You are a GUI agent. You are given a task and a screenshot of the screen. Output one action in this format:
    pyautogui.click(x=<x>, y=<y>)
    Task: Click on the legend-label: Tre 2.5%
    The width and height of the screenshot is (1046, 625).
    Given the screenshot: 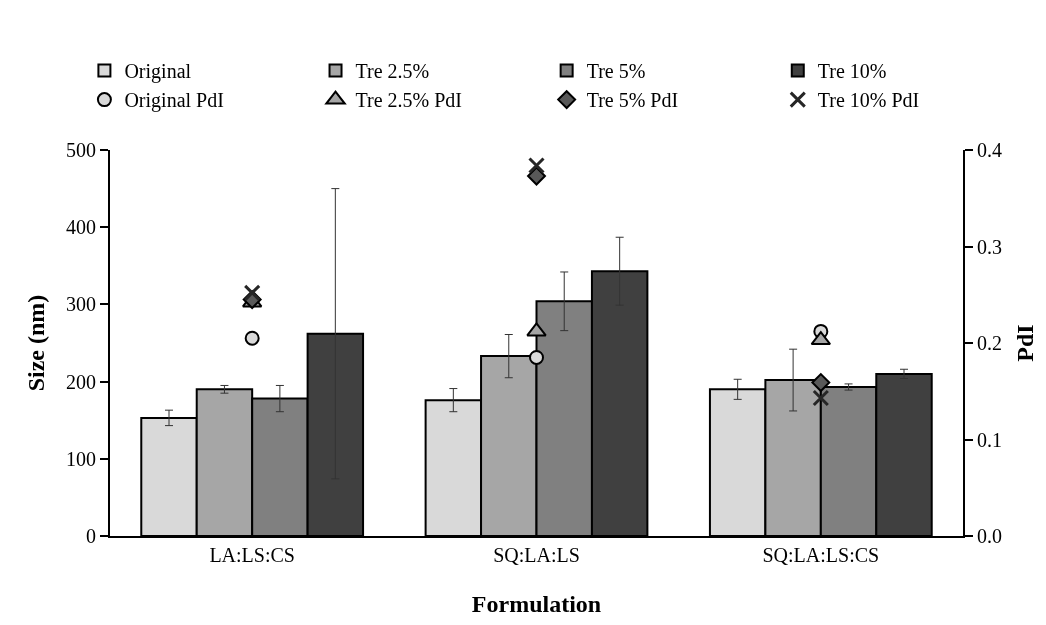 What is the action you would take?
    pyautogui.click(x=392, y=71)
    